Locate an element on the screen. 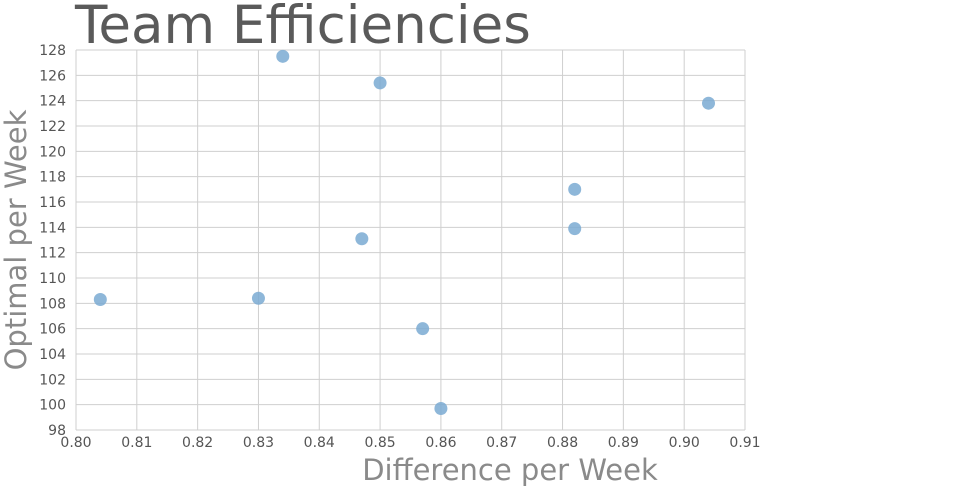 The height and width of the screenshot is (500, 960). x-tick-label: 0.89 is located at coordinates (623, 443).